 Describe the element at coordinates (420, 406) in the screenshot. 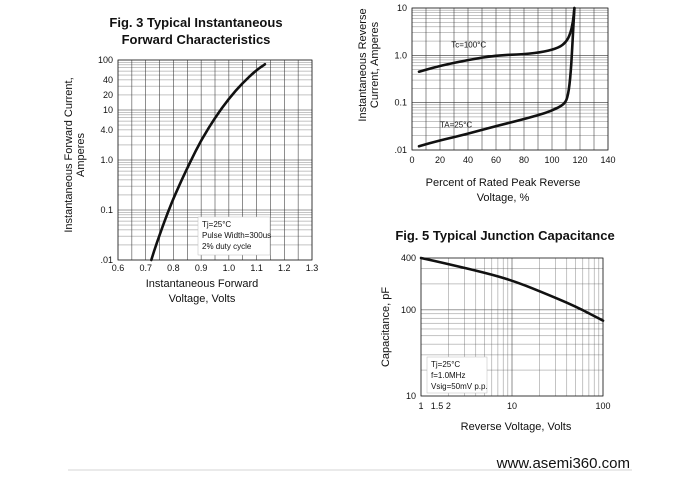

I see `fig5-x-tick-label: 1` at that location.